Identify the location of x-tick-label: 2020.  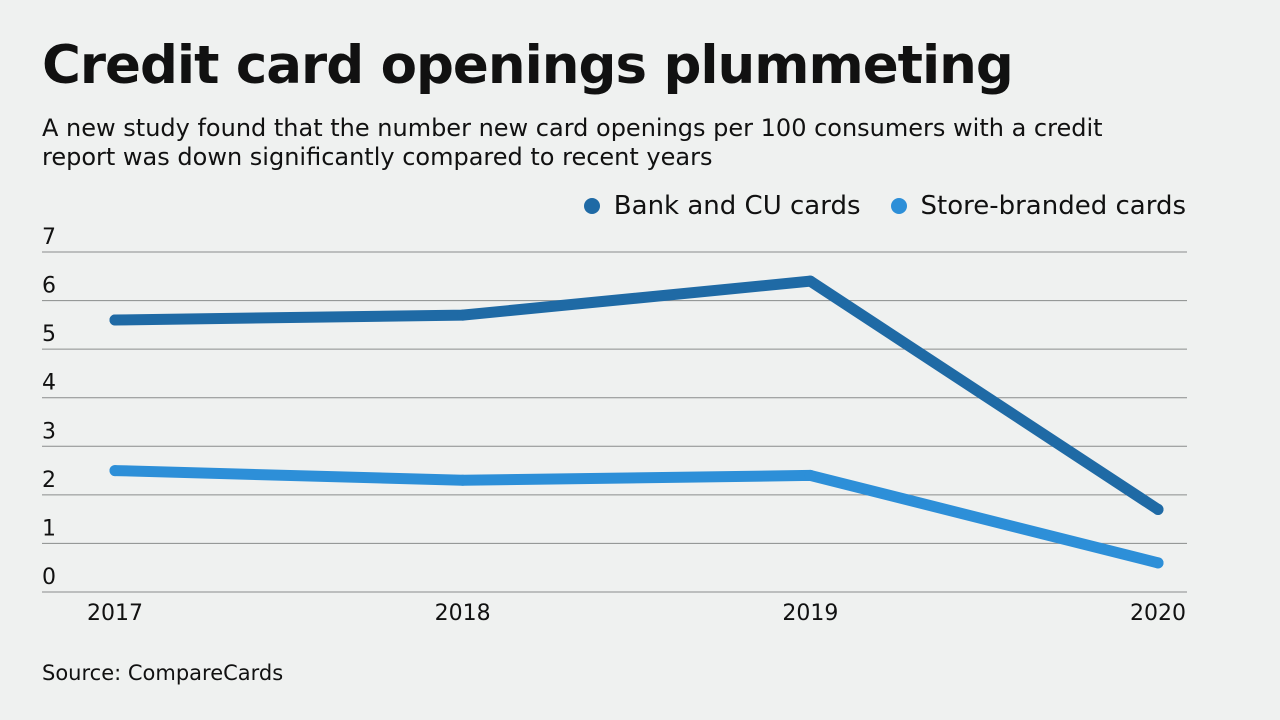
(1158, 613).